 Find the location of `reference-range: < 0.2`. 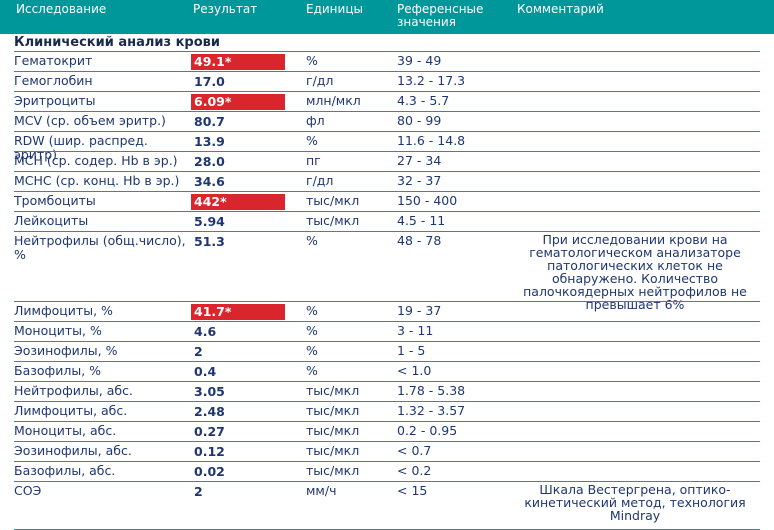

reference-range: < 0.2 is located at coordinates (414, 470).